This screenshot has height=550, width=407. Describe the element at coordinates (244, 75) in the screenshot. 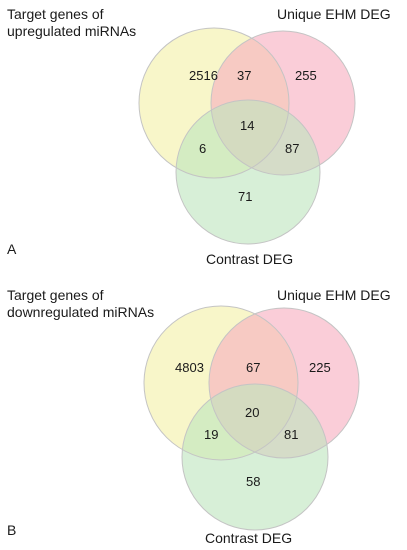

I see `count-a-and-b: 37` at that location.